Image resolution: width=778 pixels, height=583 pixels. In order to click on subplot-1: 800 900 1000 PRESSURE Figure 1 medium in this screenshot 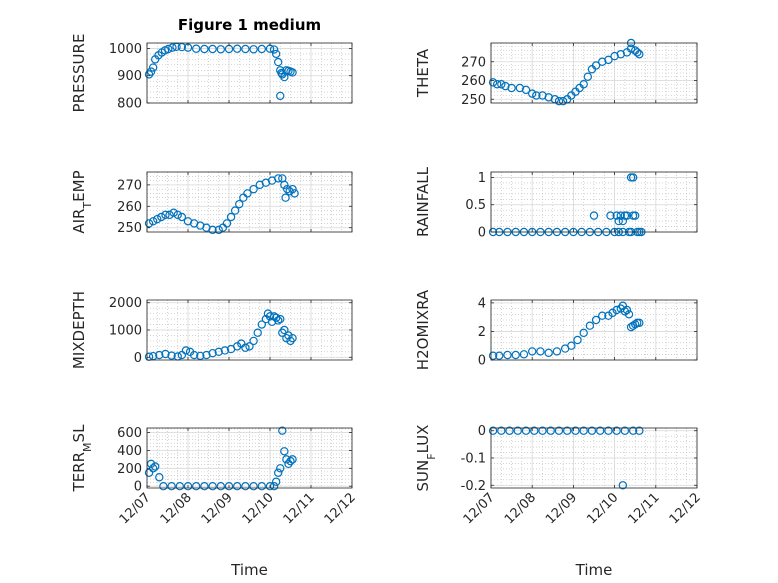, I will do `click(211, 64)`.